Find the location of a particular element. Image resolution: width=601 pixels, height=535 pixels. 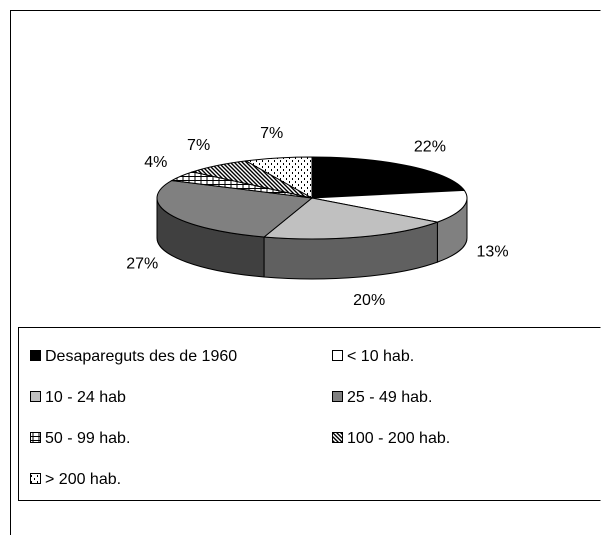

data-label: 20% is located at coordinates (369, 300).